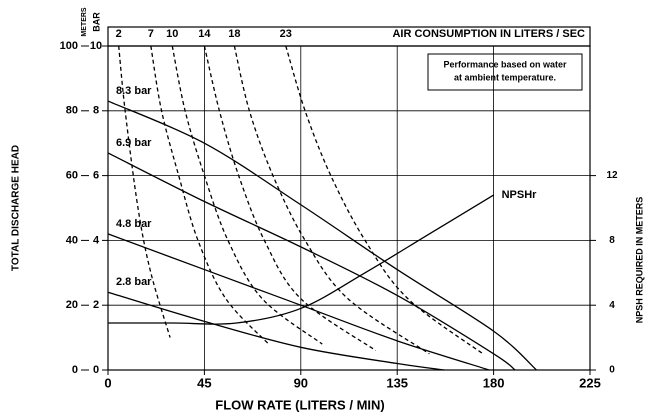  I want to click on annotation: Performance based on water, so click(505, 64).